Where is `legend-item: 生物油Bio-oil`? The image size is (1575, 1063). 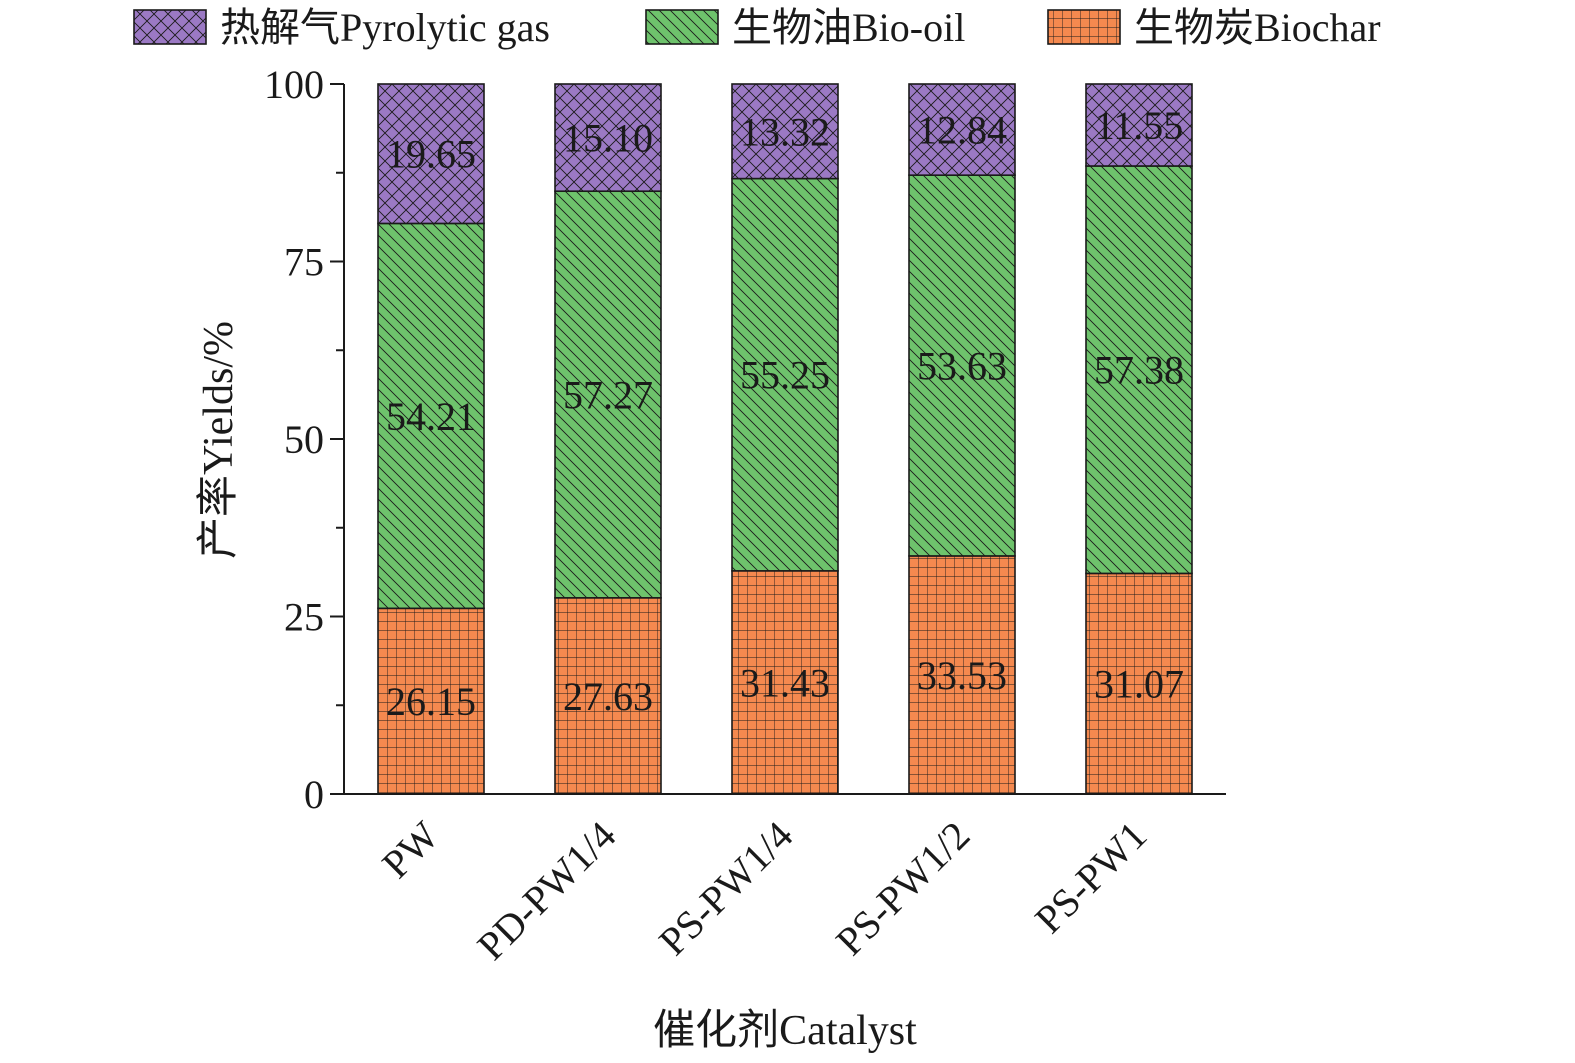 legend-item: 生物油Bio-oil is located at coordinates (805, 27).